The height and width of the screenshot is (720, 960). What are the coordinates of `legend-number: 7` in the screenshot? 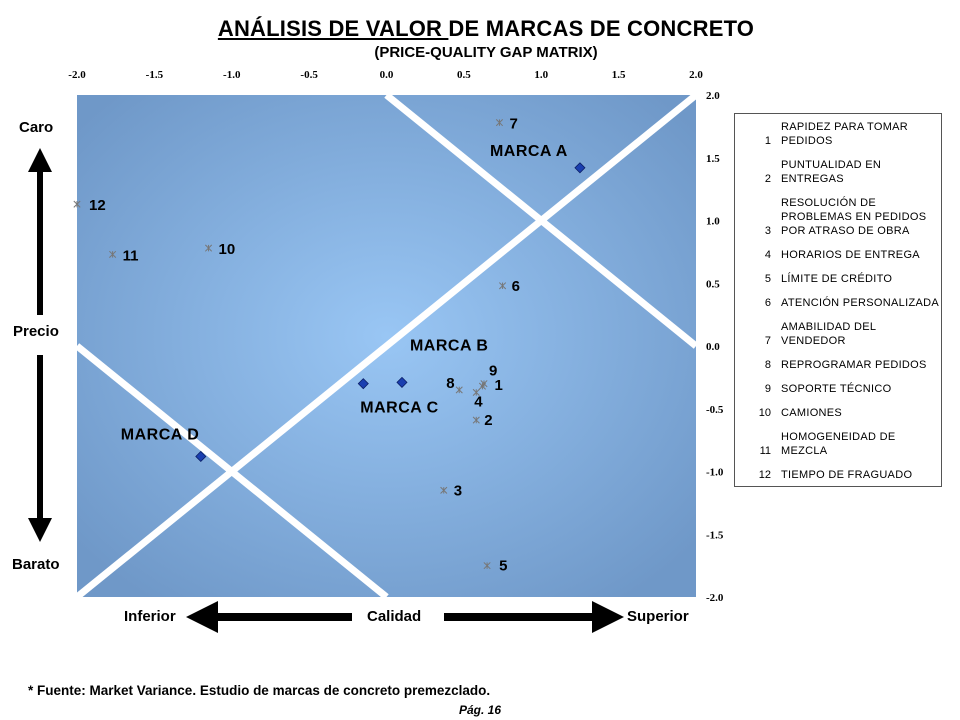 It's located at (767, 341).